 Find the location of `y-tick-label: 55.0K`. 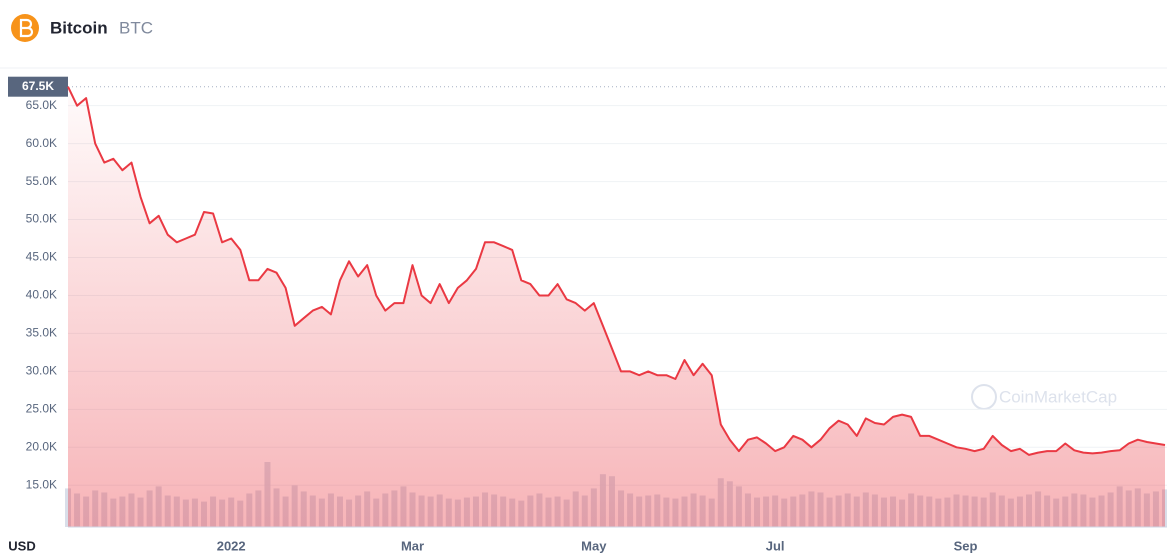

y-tick-label: 55.0K is located at coordinates (41, 181).